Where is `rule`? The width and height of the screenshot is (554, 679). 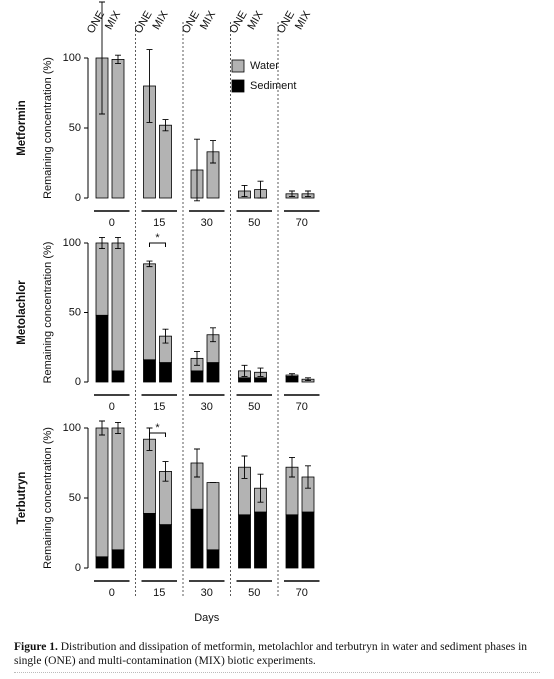 rule is located at coordinates (277, 672).